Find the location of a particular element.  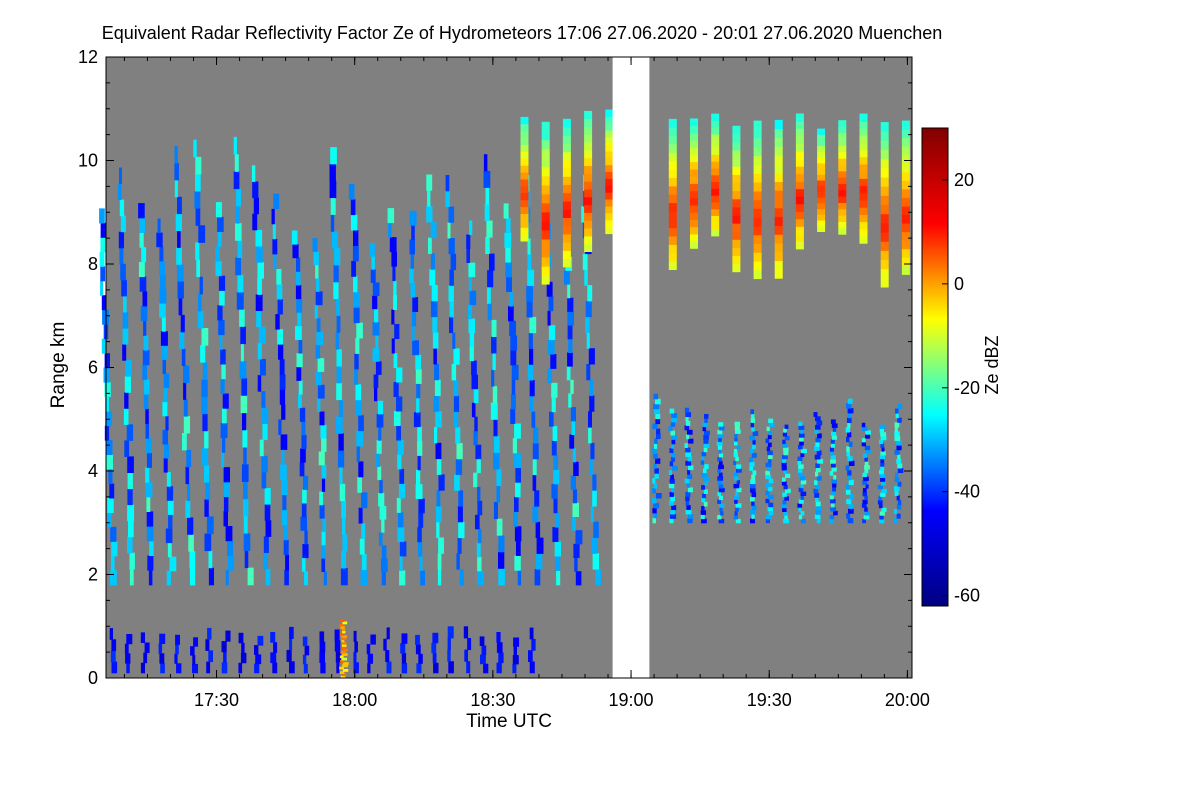

x-tick-label: 18:00 is located at coordinates (354, 700).